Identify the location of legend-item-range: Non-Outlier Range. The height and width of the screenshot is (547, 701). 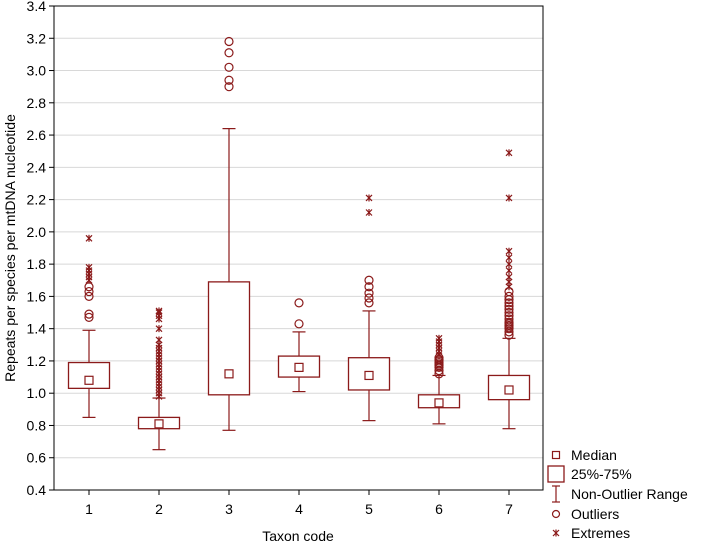
(620, 494).